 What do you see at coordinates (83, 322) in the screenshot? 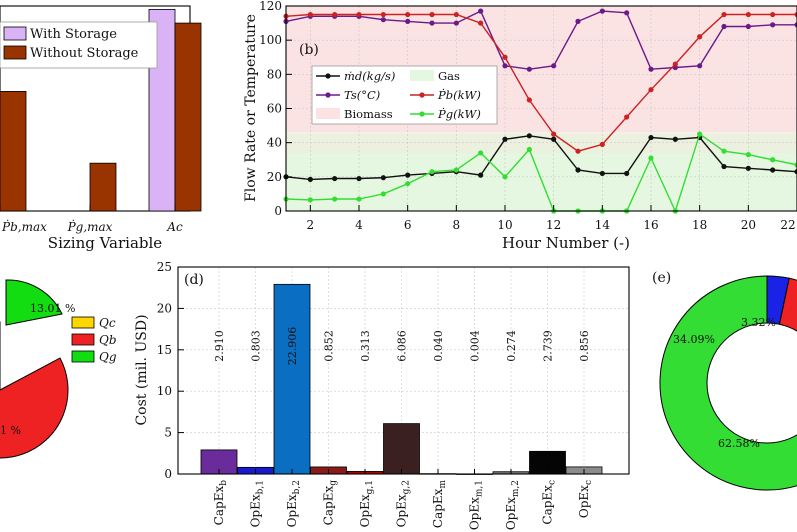
I see `legend-swatch-qc` at bounding box center [83, 322].